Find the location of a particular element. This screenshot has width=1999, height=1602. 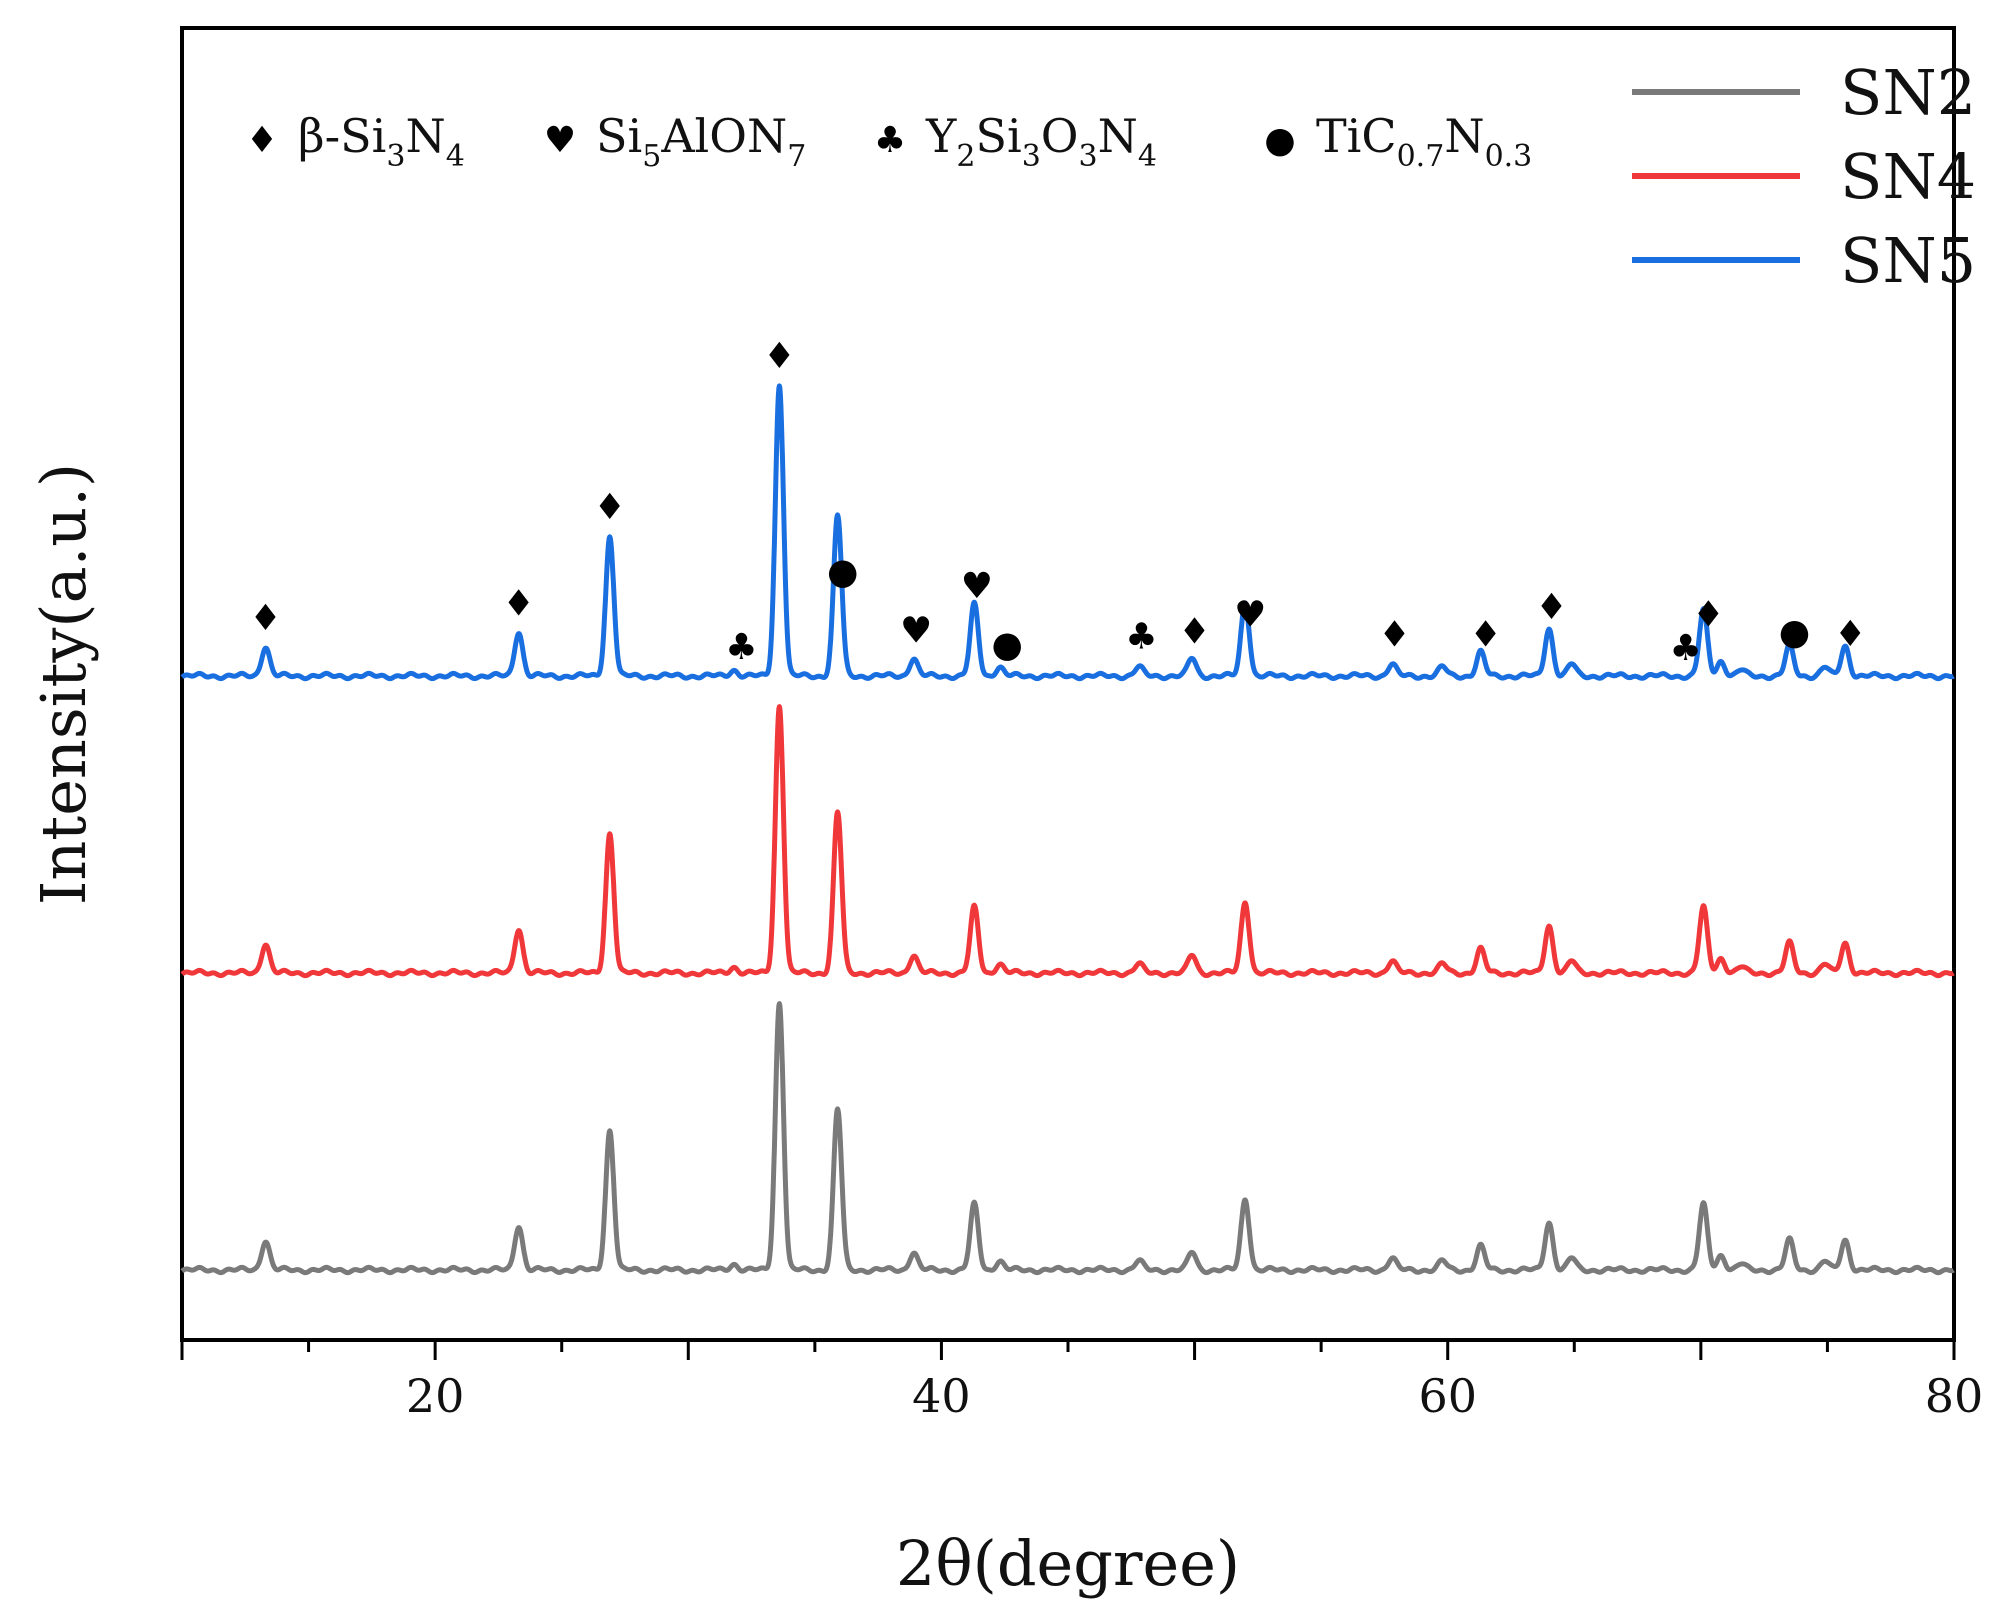

phase-label-part: 7 is located at coordinates (796, 156).